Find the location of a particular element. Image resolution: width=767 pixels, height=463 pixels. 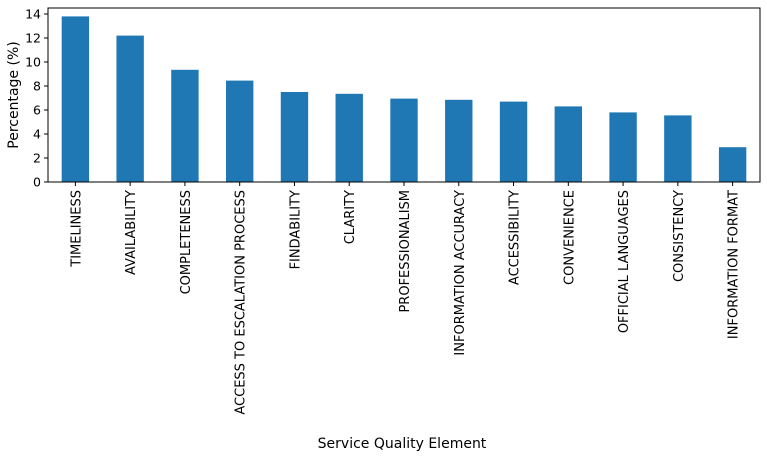

y-axis-ticks: 0 2 4 6 8 10 12 14 is located at coordinates (36, 98).